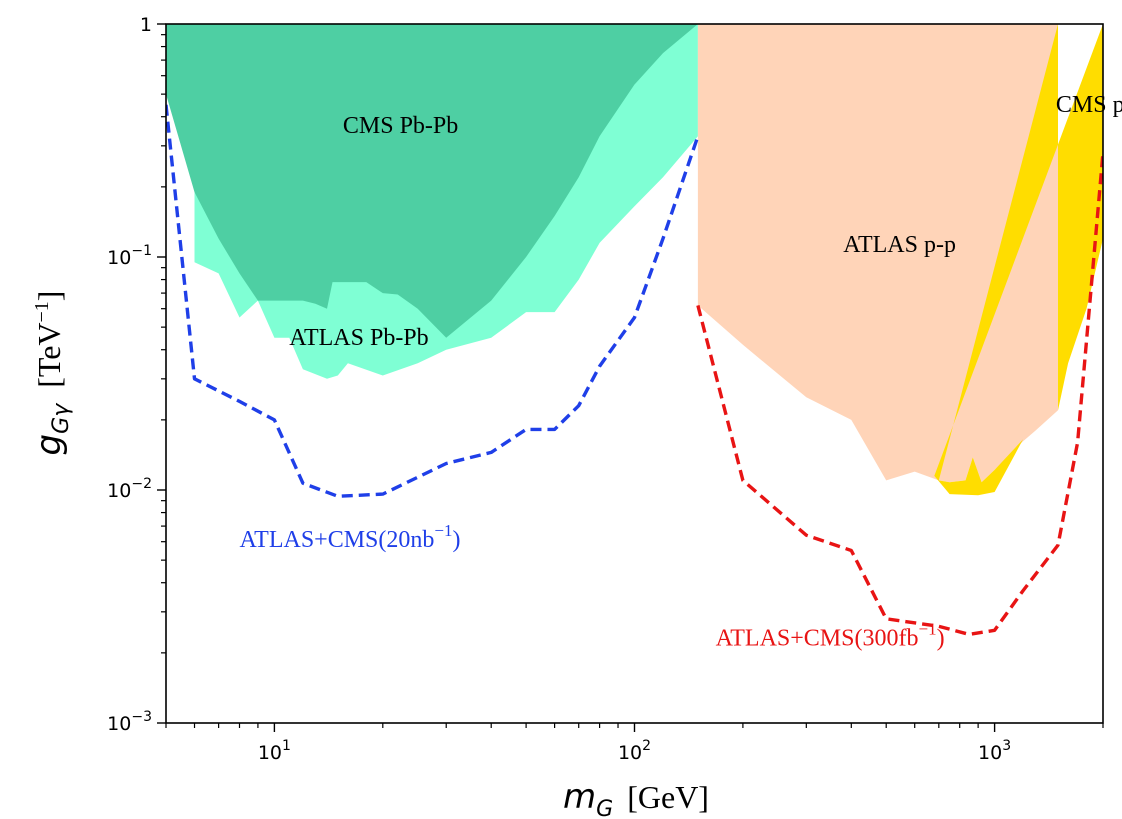 This screenshot has height=819, width=1122. I want to click on label-atlas-p-p: ATLAS p-p, so click(899, 245).